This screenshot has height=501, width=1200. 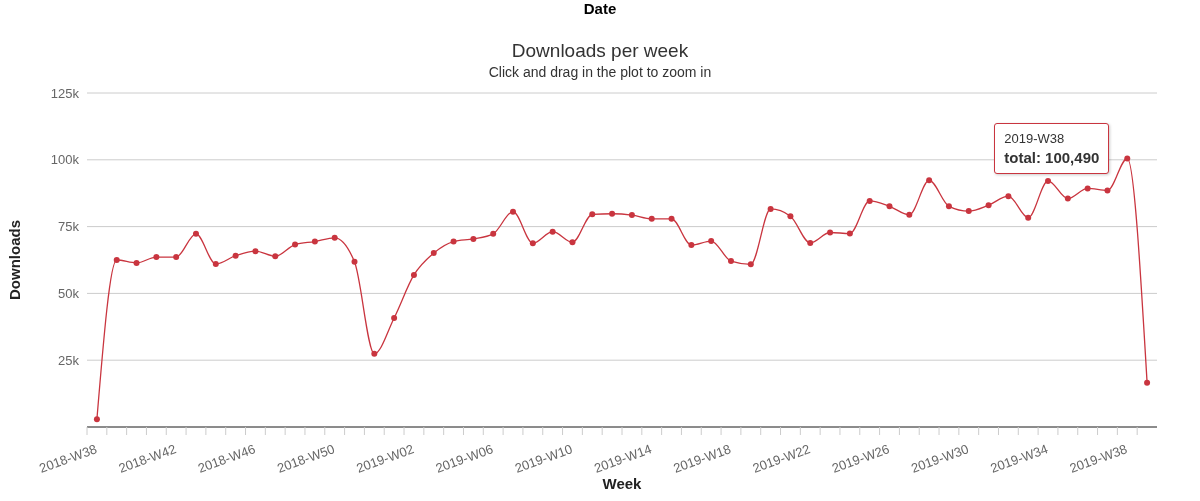 I want to click on annotation: 2019-W38 total: 100,490, so click(x=1052, y=149).